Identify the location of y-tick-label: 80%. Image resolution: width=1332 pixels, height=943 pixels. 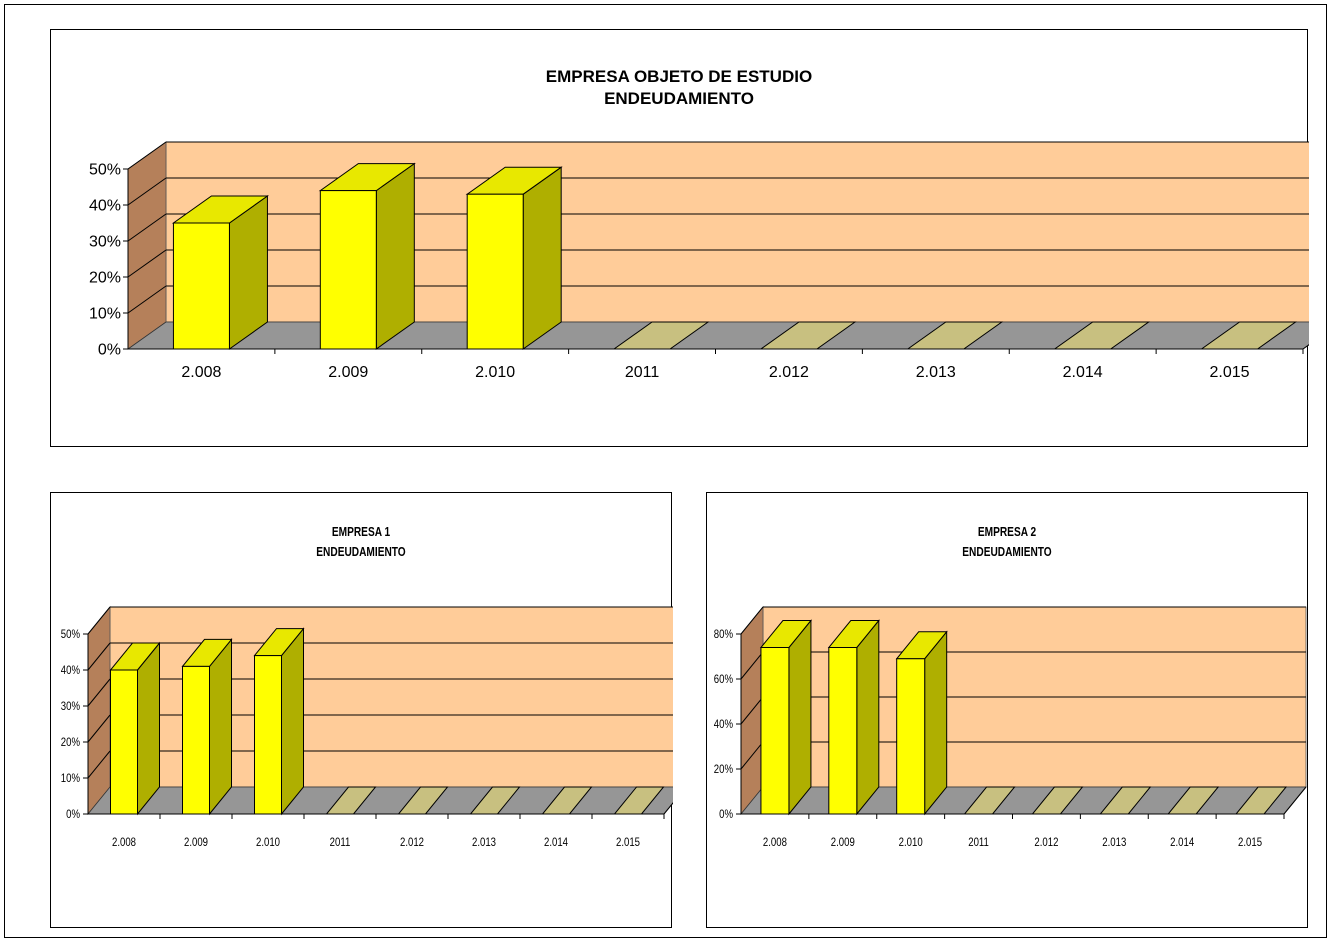
(724, 634).